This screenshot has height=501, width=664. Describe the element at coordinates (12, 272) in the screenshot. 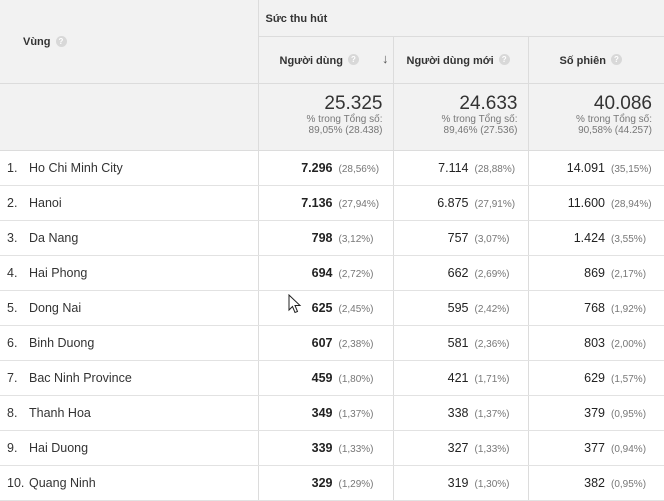

I see `row-index: 4.` at that location.